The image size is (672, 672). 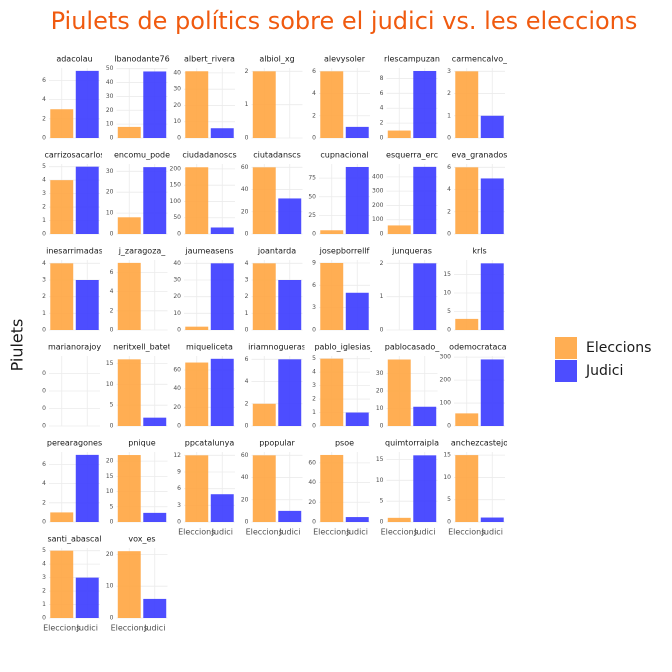 I want to click on facet-title: lbanodante76, so click(x=141, y=59).